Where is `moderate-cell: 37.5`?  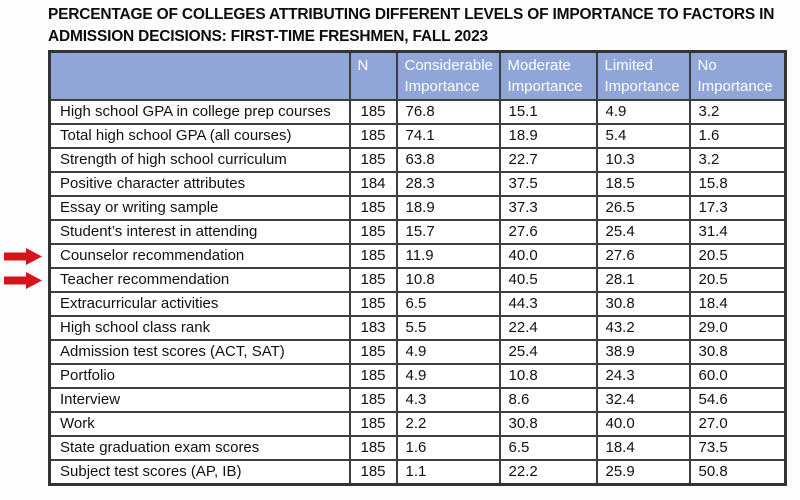
moderate-cell: 37.5 is located at coordinates (548, 184).